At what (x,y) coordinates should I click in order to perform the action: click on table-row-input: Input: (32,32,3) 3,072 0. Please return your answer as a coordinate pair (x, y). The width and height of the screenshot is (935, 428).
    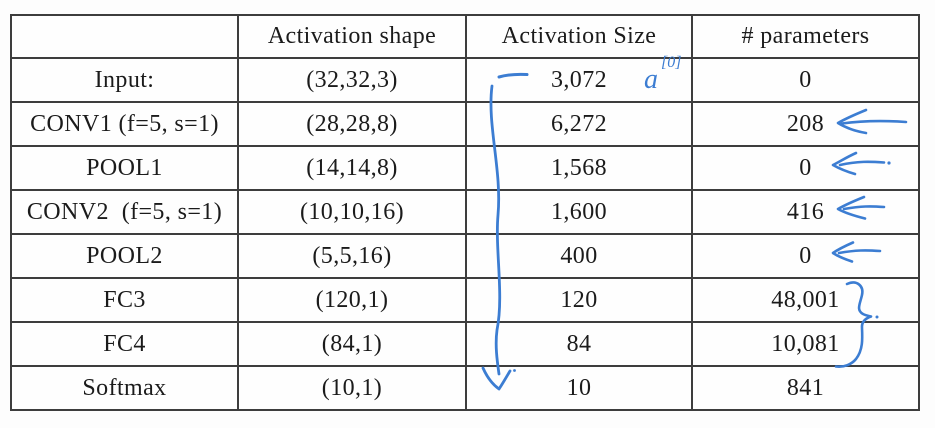
    Looking at the image, I should click on (465, 80).